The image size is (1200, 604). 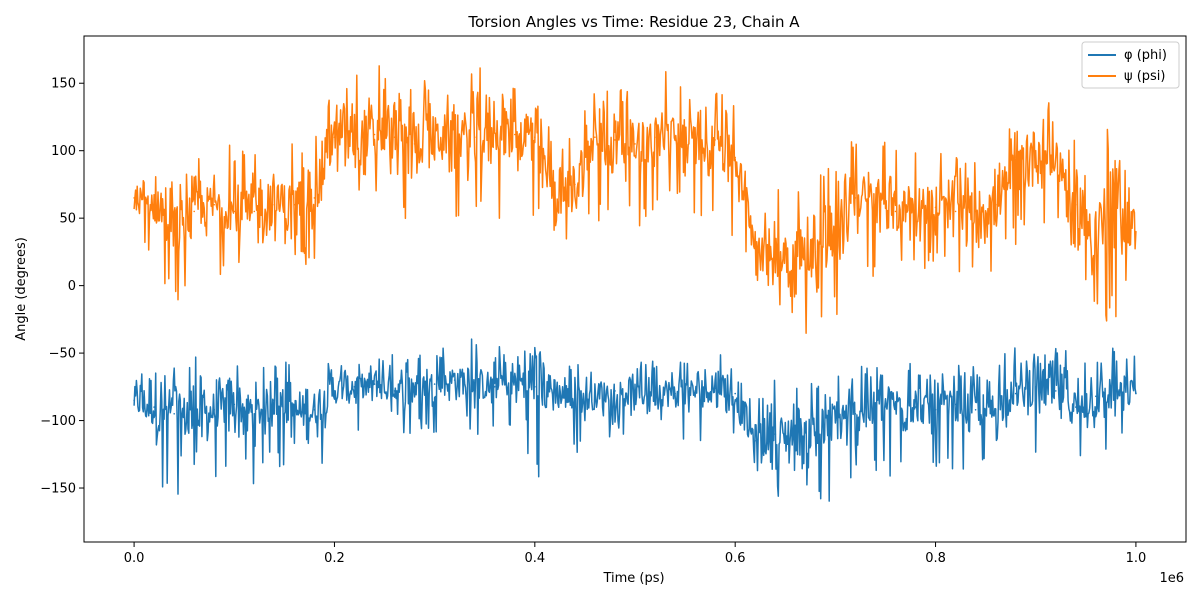 I want to click on x-axis-label: Time (ps), so click(x=633, y=578).